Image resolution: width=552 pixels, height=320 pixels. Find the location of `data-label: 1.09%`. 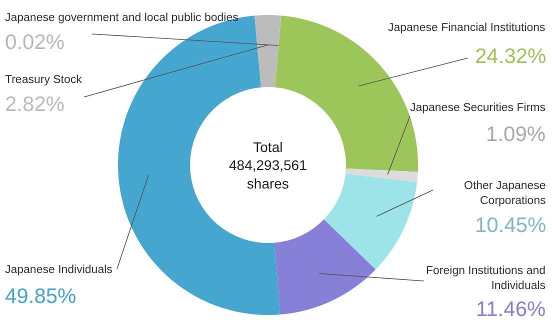

data-label: 1.09% is located at coordinates (516, 134).